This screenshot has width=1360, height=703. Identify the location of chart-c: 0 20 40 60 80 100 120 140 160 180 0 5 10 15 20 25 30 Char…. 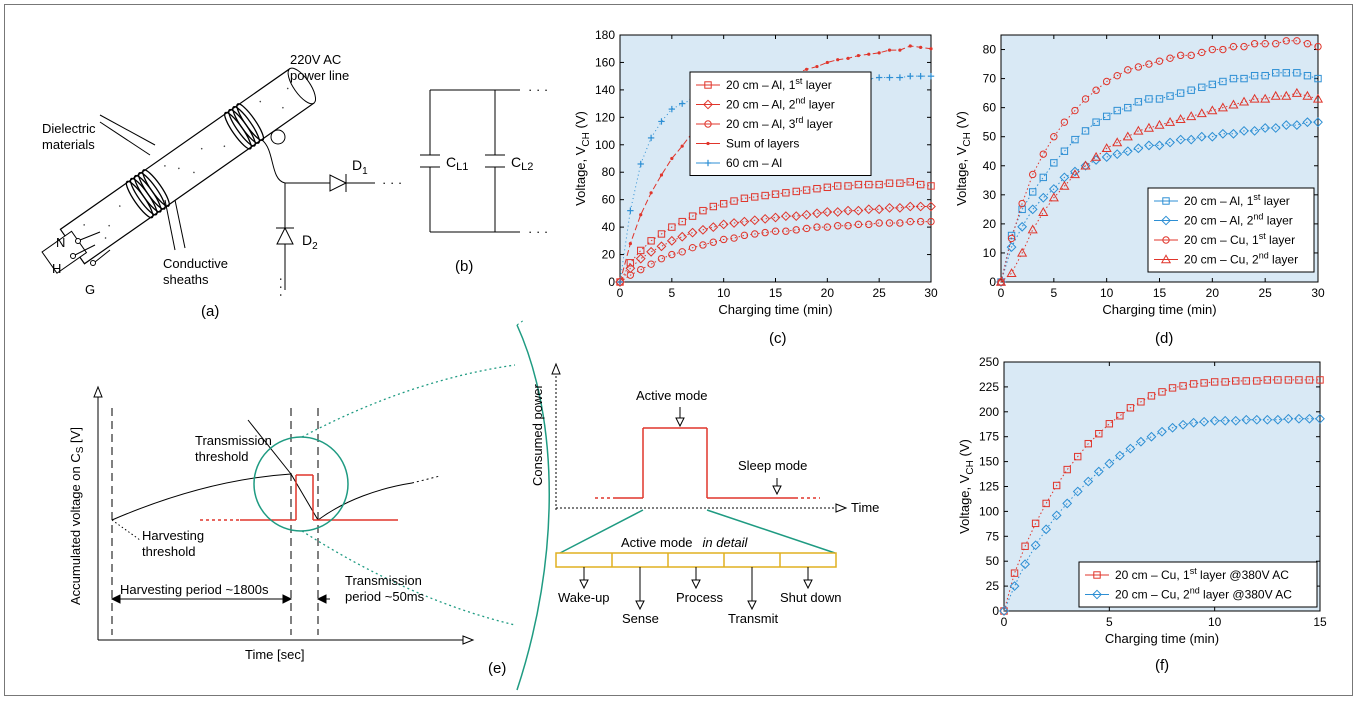
(755, 187).